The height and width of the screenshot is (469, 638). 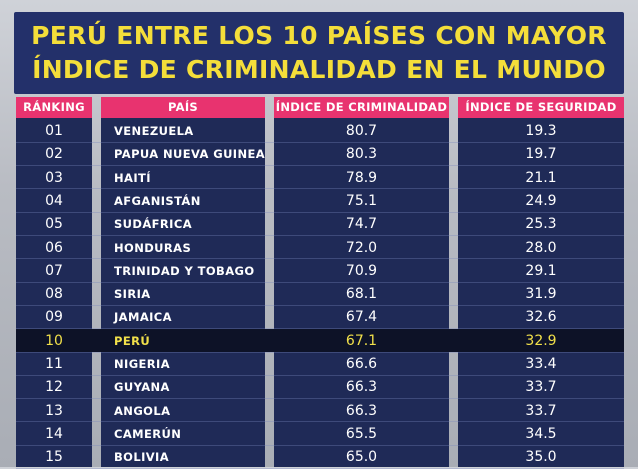 I want to click on country-cell: CAMERÚN, so click(x=148, y=433).